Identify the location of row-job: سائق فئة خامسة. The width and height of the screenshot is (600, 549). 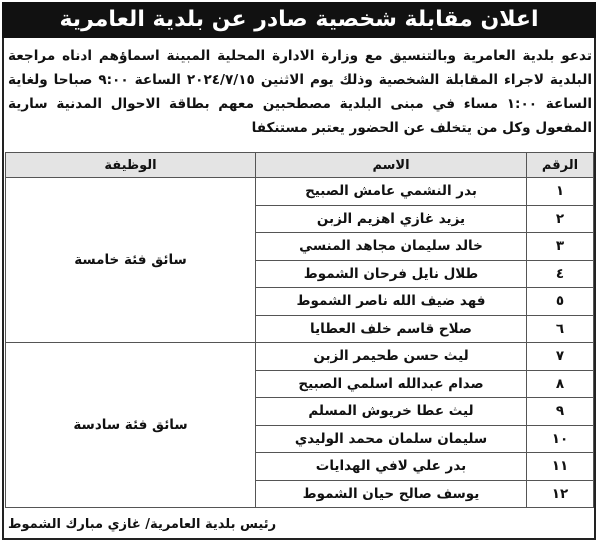
(130, 260).